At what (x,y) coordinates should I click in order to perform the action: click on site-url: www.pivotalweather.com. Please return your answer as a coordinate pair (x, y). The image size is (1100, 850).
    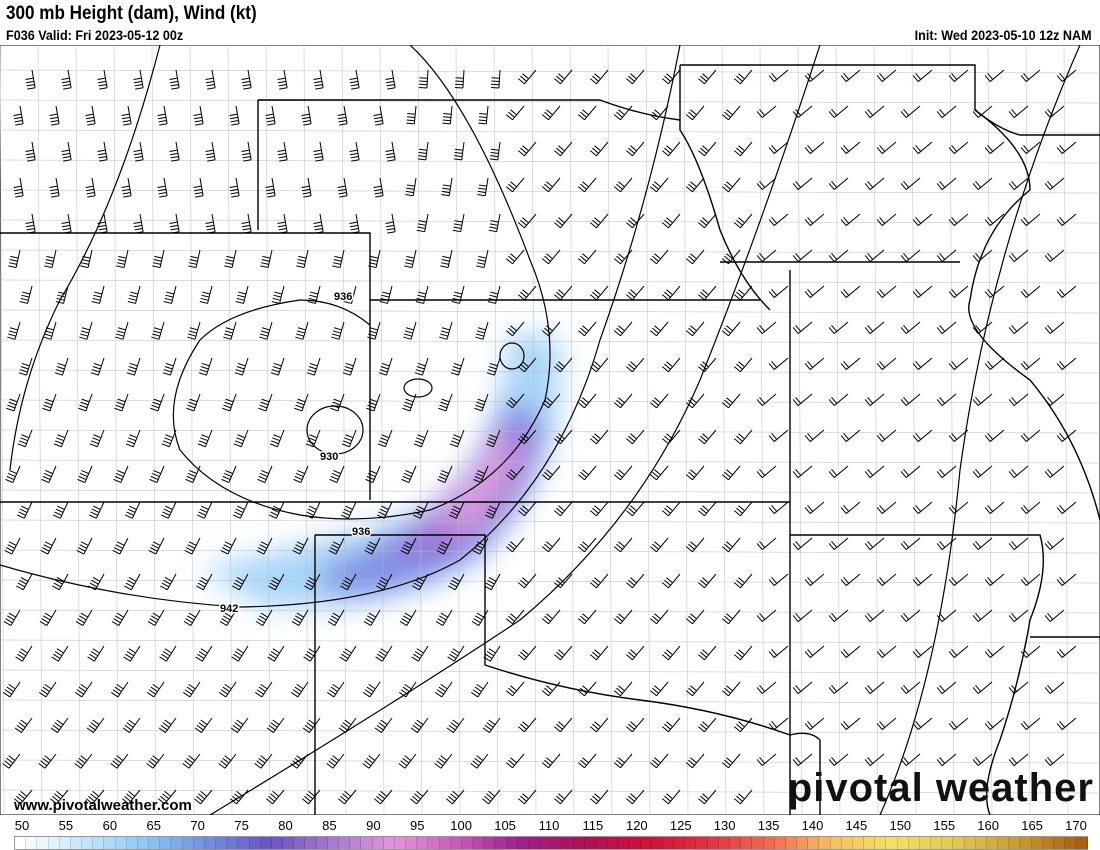
    Looking at the image, I should click on (103, 805).